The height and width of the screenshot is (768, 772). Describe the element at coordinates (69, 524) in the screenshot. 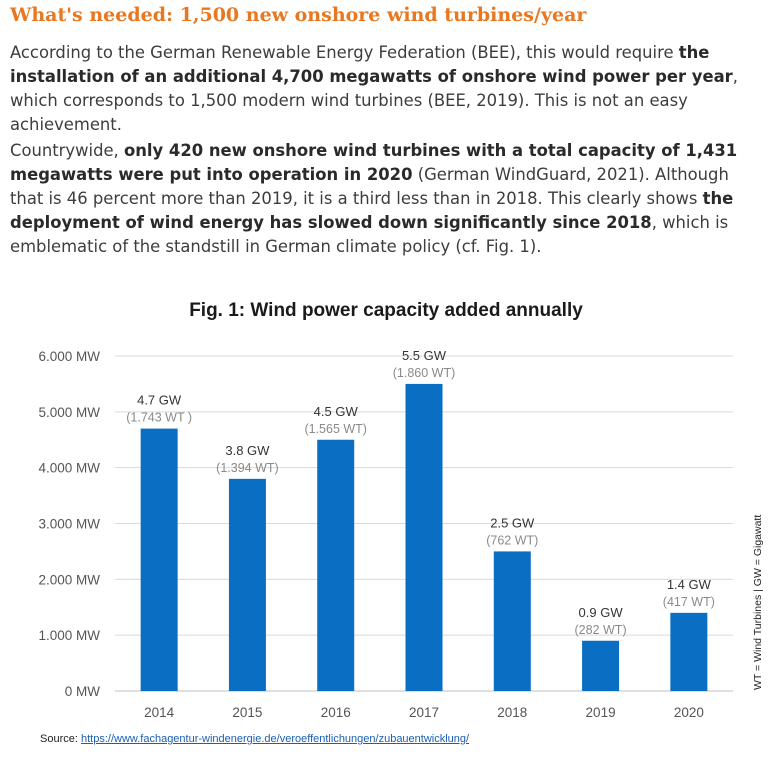

I see `y-tick-label: 3.000 MW` at that location.